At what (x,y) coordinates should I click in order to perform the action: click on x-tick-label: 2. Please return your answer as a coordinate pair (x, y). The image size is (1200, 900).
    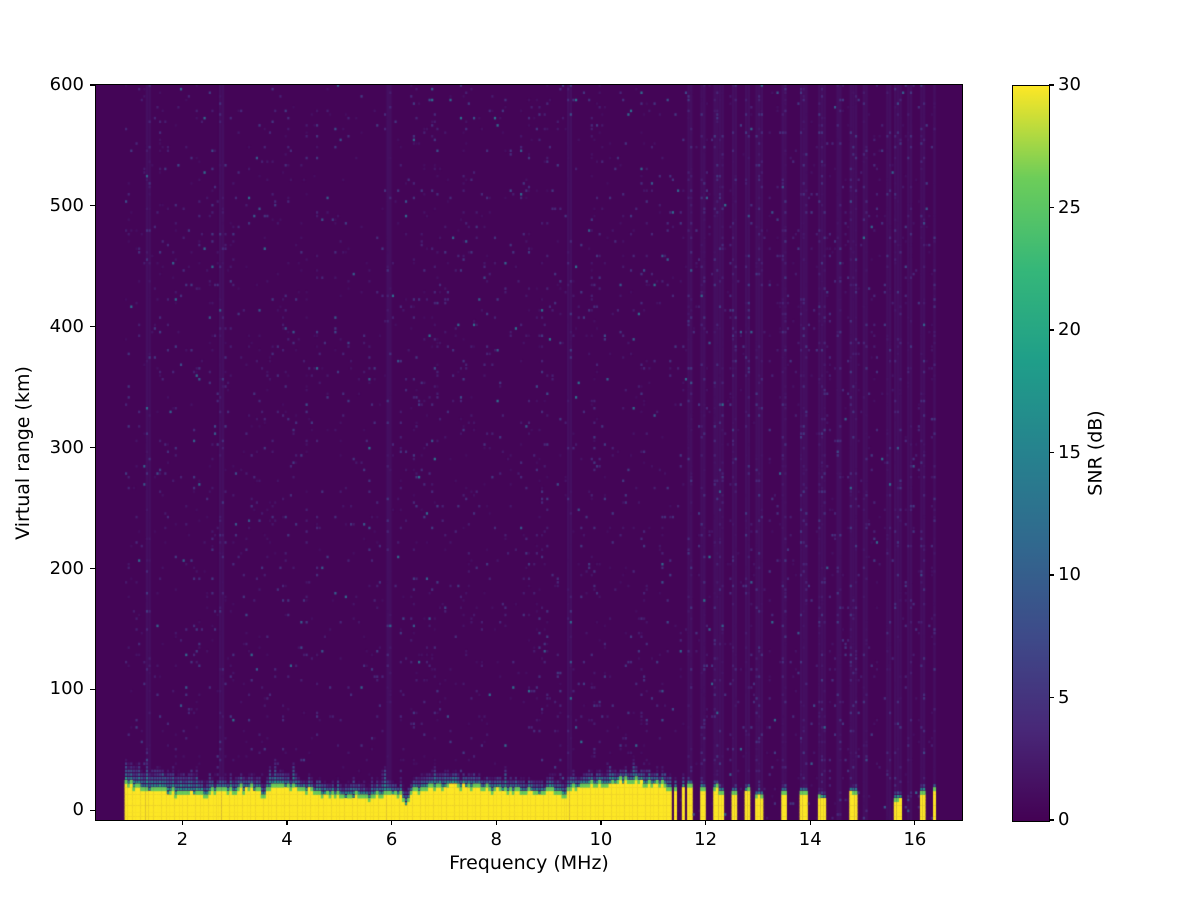
    Looking at the image, I should click on (182, 839).